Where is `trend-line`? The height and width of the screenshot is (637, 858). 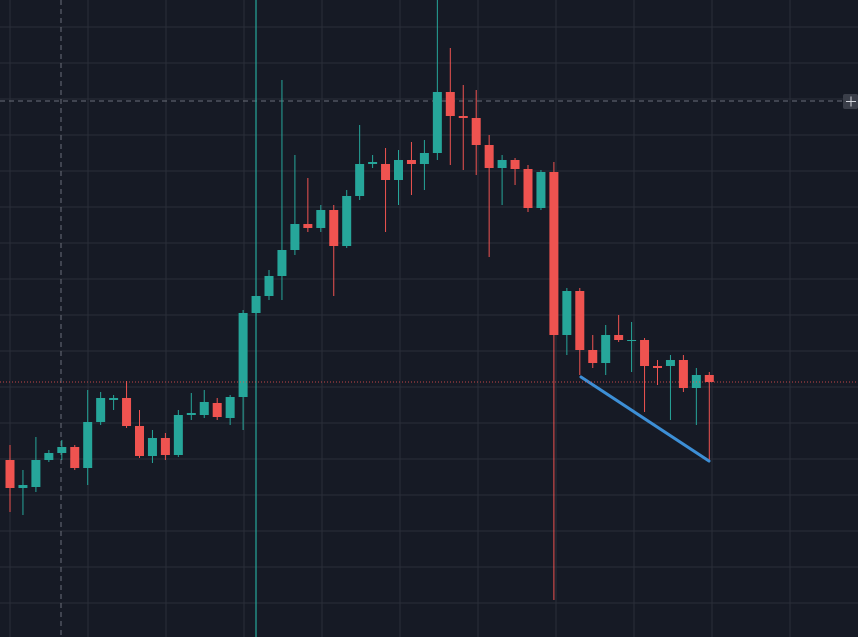 trend-line is located at coordinates (645, 419).